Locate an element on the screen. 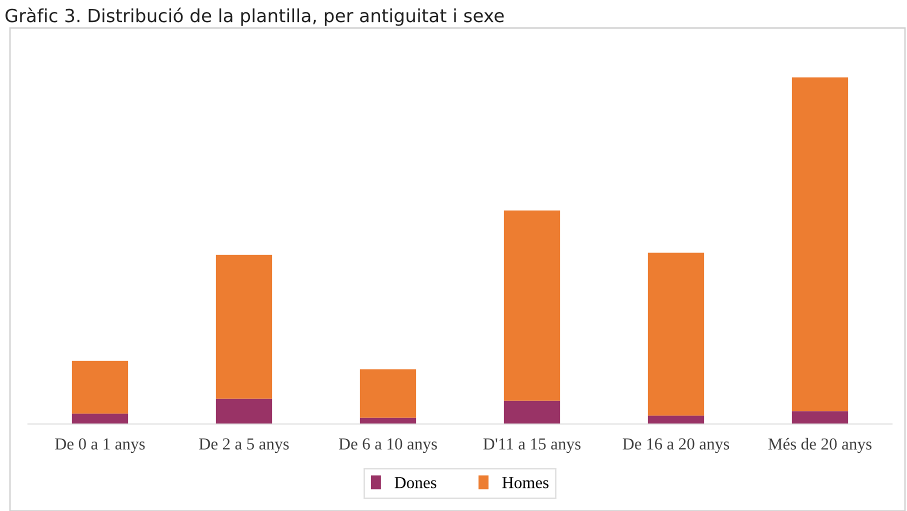 This screenshot has height=511, width=907. chart-title: Gràfic 3. Distribució de la plantilla, per antiguitat i sexe is located at coordinates (255, 17).